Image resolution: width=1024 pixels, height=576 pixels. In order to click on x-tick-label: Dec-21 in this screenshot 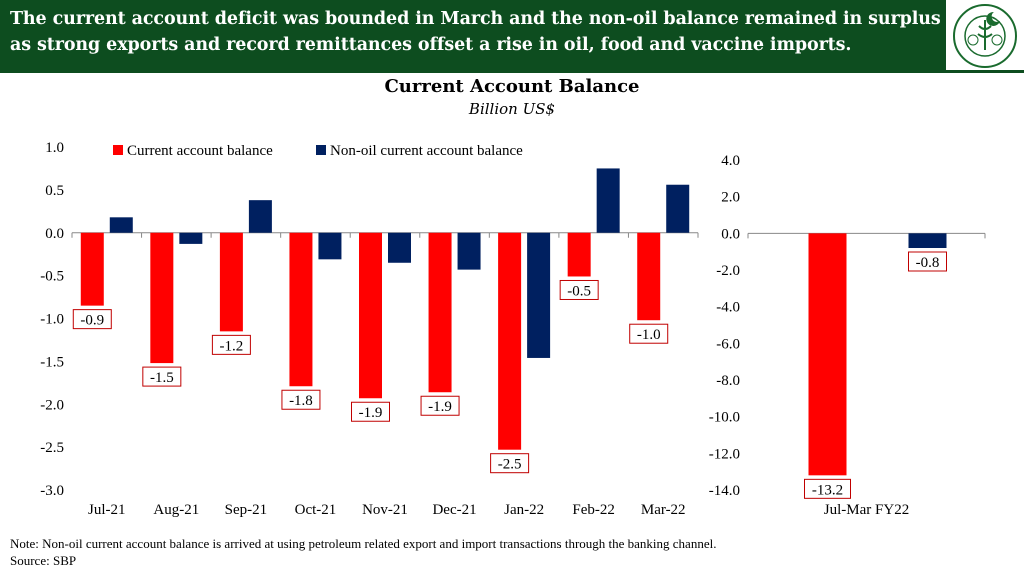, I will do `click(454, 510)`.